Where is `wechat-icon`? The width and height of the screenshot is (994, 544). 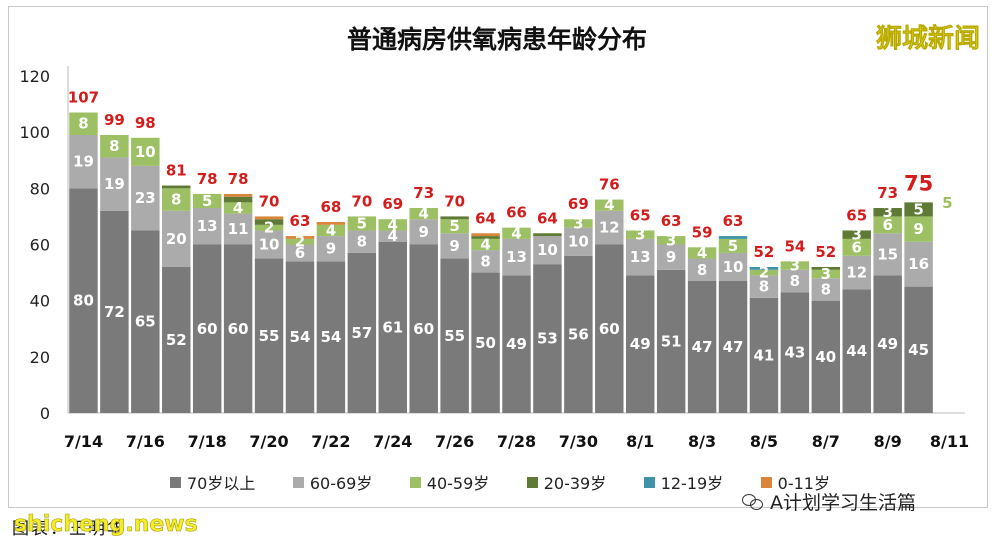
wechat-icon is located at coordinates (753, 501).